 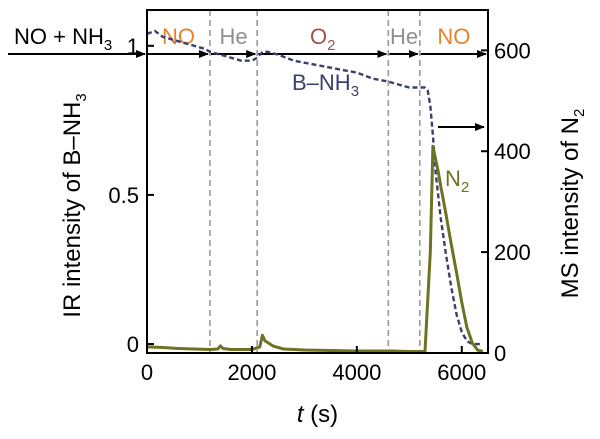 What do you see at coordinates (500, 353) in the screenshot?
I see `y-right-tick-label: 0` at bounding box center [500, 353].